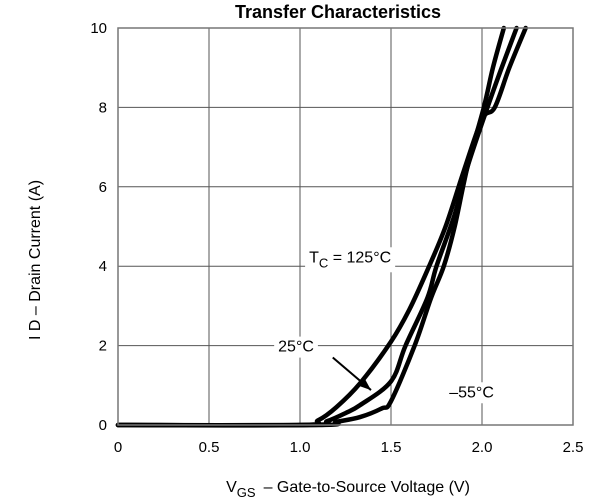  Describe the element at coordinates (349, 447) in the screenshot. I see `x-axis-ticks: 0 0.5 1.0 1.5 2.0 2.5` at that location.